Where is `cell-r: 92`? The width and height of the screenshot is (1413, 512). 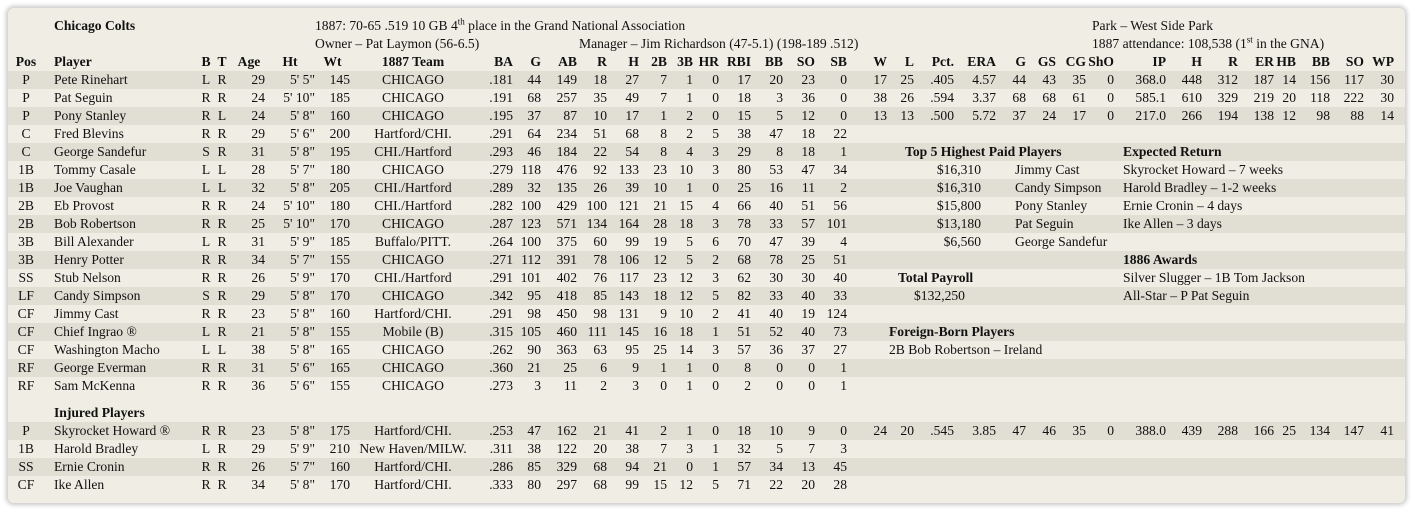
cell-r: 92 is located at coordinates (600, 169).